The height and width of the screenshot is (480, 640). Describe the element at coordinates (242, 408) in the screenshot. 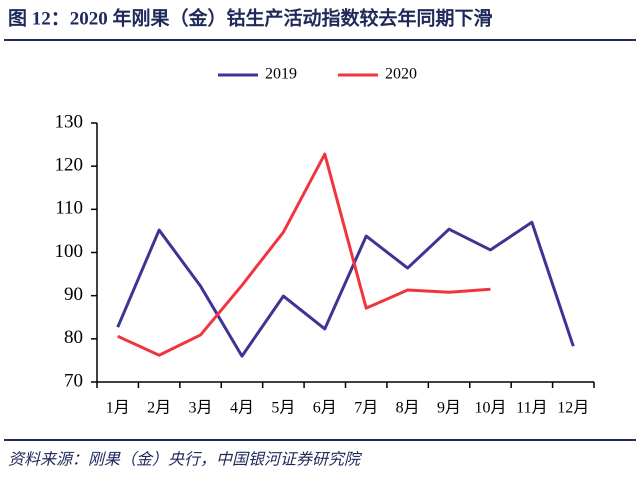

I see `x-tick-label: 4月` at that location.